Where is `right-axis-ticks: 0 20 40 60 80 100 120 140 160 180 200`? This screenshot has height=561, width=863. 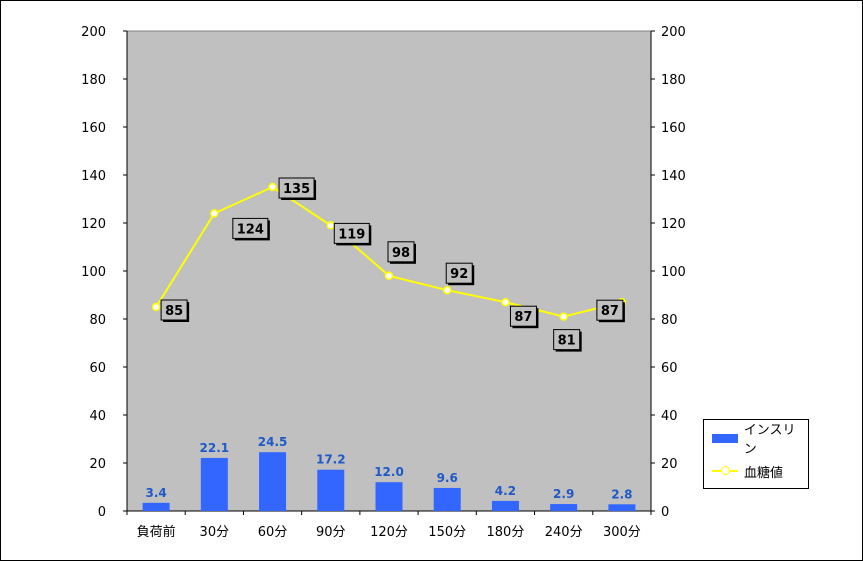 right-axis-ticks: 0 20 40 60 80 100 120 140 160 180 200 is located at coordinates (668, 272).